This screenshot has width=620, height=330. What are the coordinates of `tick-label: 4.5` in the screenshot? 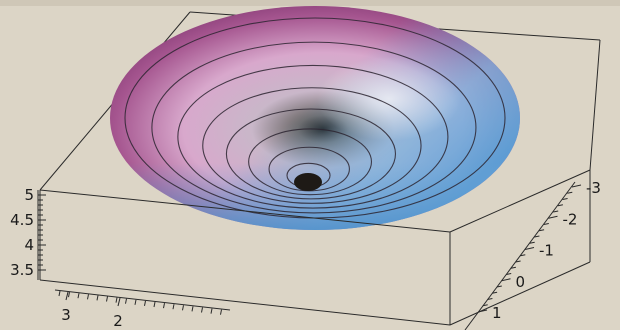 It's located at (22, 220).